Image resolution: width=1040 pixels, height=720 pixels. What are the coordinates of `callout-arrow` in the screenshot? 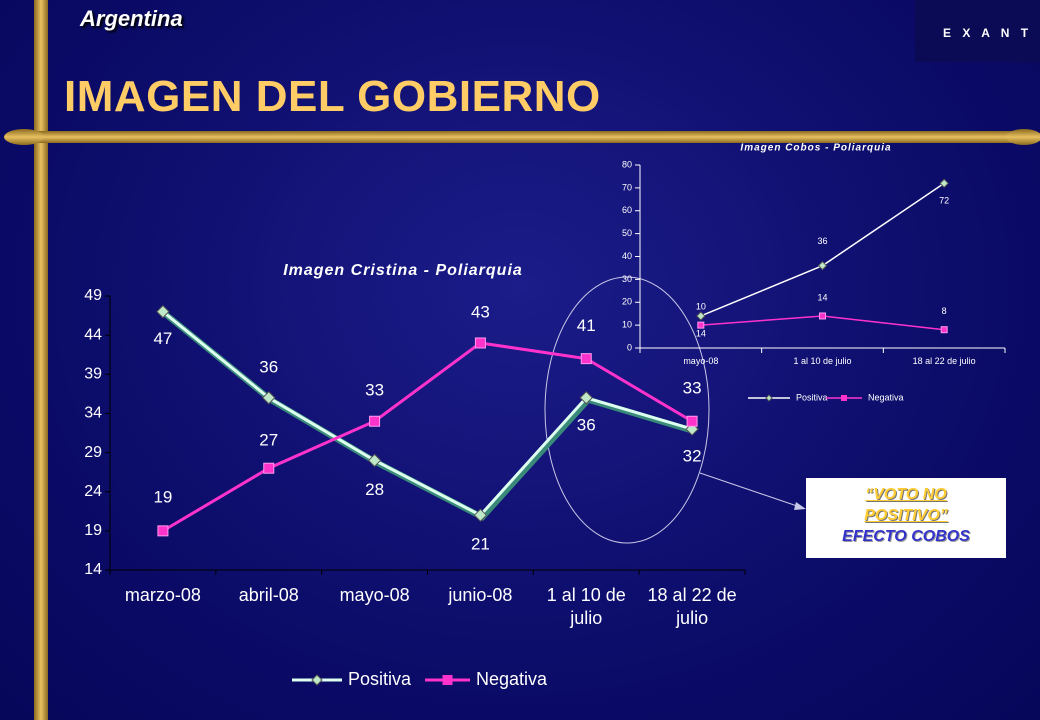 It's located at (750, 490).